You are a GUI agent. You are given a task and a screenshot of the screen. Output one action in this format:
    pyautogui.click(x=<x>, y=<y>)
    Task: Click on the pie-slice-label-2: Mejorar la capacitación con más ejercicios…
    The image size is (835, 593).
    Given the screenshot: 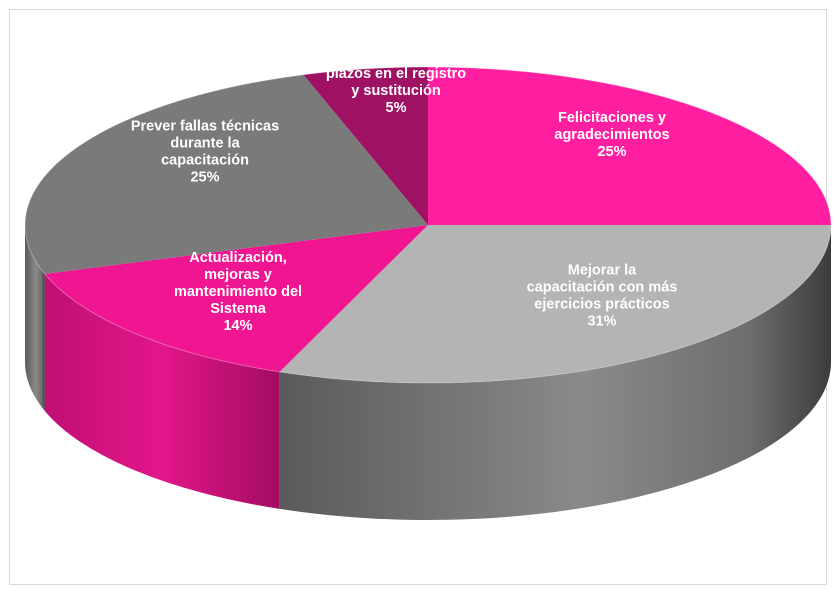 What is the action you would take?
    pyautogui.click(x=602, y=296)
    